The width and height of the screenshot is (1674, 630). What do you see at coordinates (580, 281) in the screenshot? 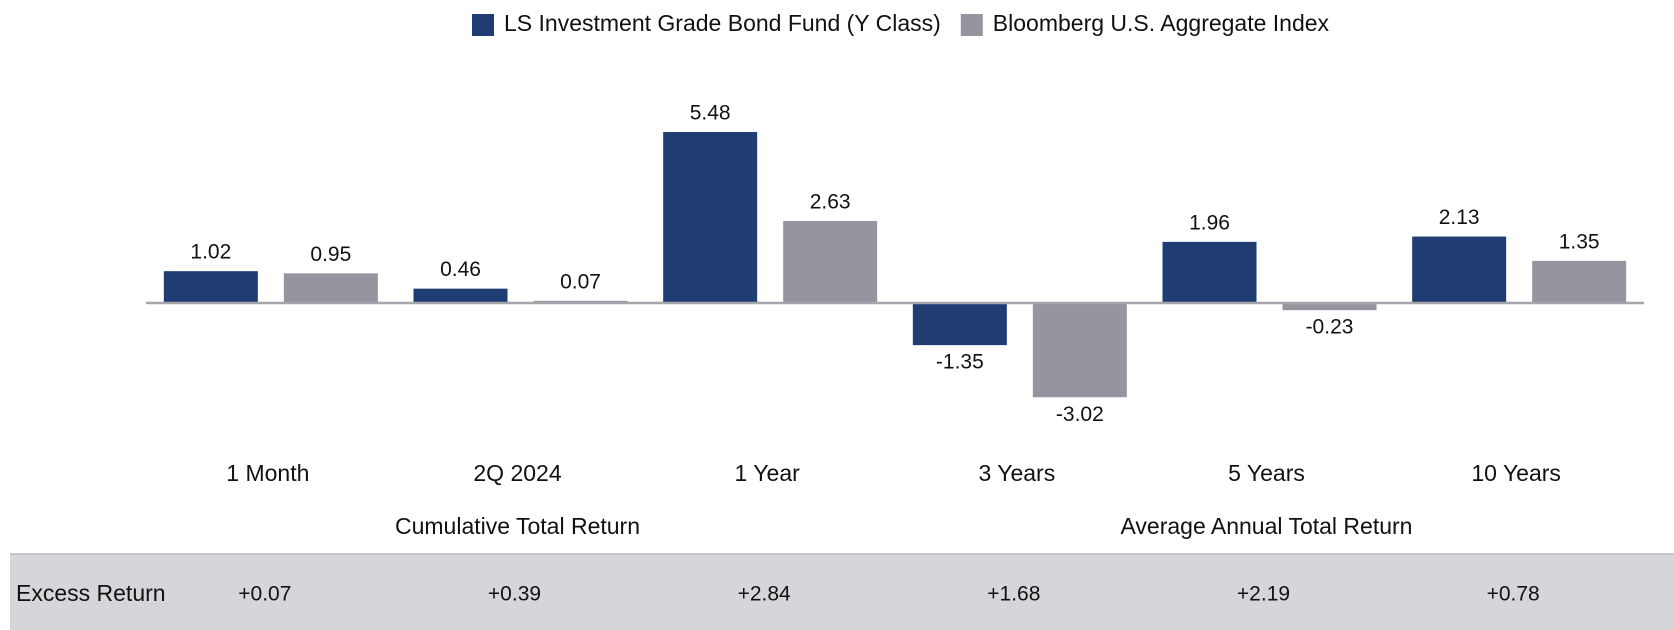
I see `data-label: 0.07` at bounding box center [580, 281].